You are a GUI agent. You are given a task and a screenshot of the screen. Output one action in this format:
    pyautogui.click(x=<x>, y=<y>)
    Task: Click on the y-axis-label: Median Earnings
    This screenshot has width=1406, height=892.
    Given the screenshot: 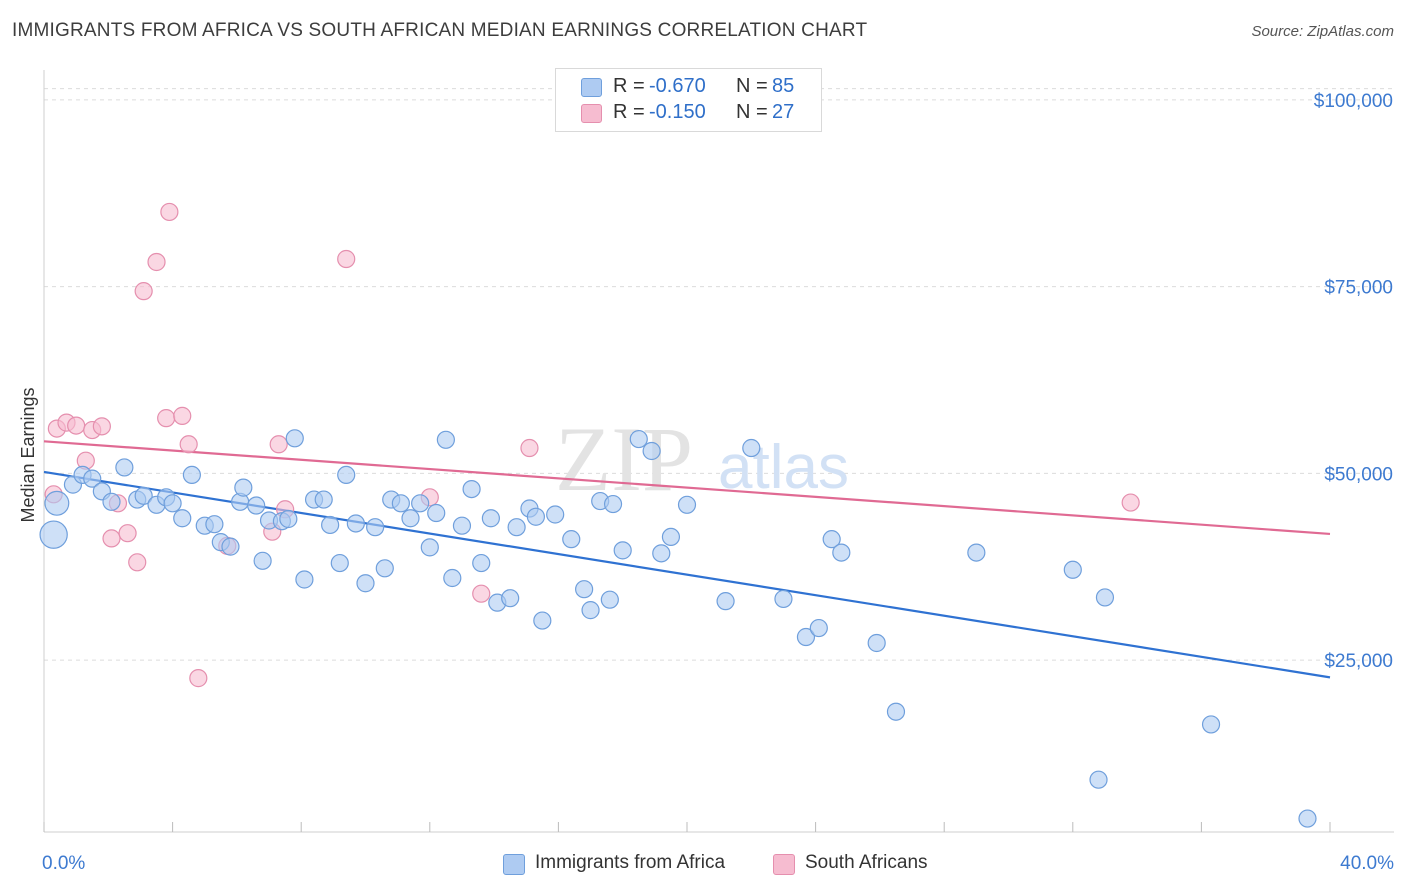 What is the action you would take?
    pyautogui.click(x=28, y=454)
    